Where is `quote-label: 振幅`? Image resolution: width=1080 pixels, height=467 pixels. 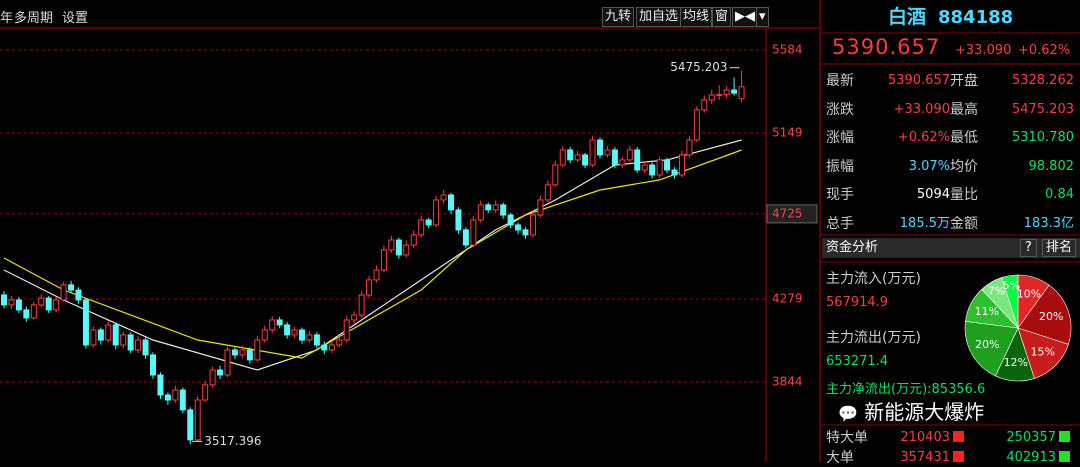 quote-label: 振幅 is located at coordinates (840, 166).